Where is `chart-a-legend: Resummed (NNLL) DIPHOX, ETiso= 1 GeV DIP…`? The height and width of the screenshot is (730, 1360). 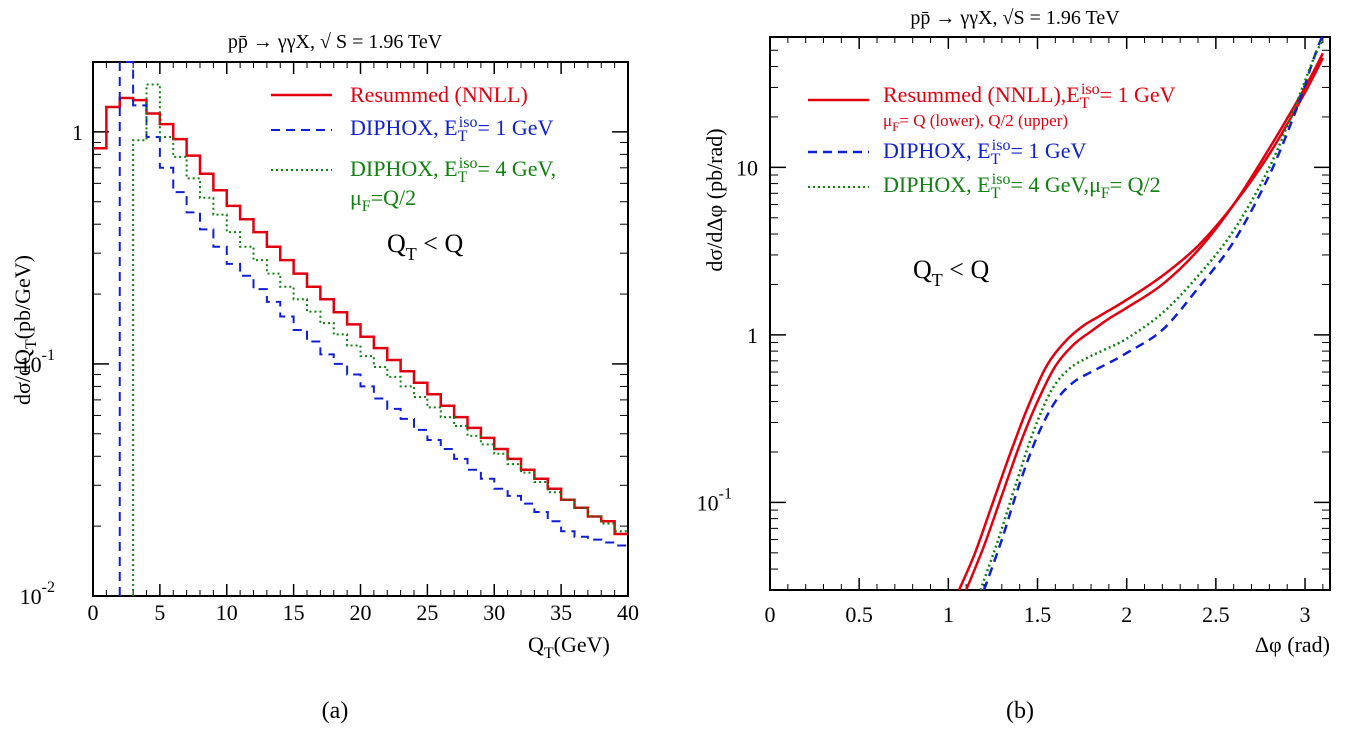
chart-a-legend: Resummed (NNLL) DIPHOX, ETiso= 1 GeV DIP… is located at coordinates (413, 148).